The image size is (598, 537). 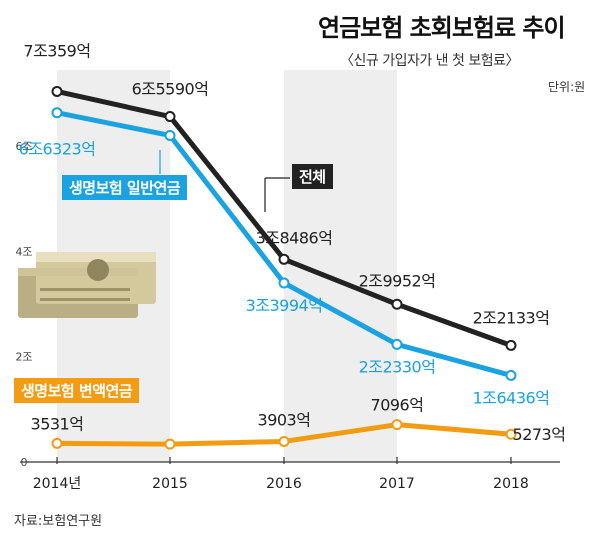 What do you see at coordinates (170, 484) in the screenshot?
I see `x-tick-label: 2015` at bounding box center [170, 484].